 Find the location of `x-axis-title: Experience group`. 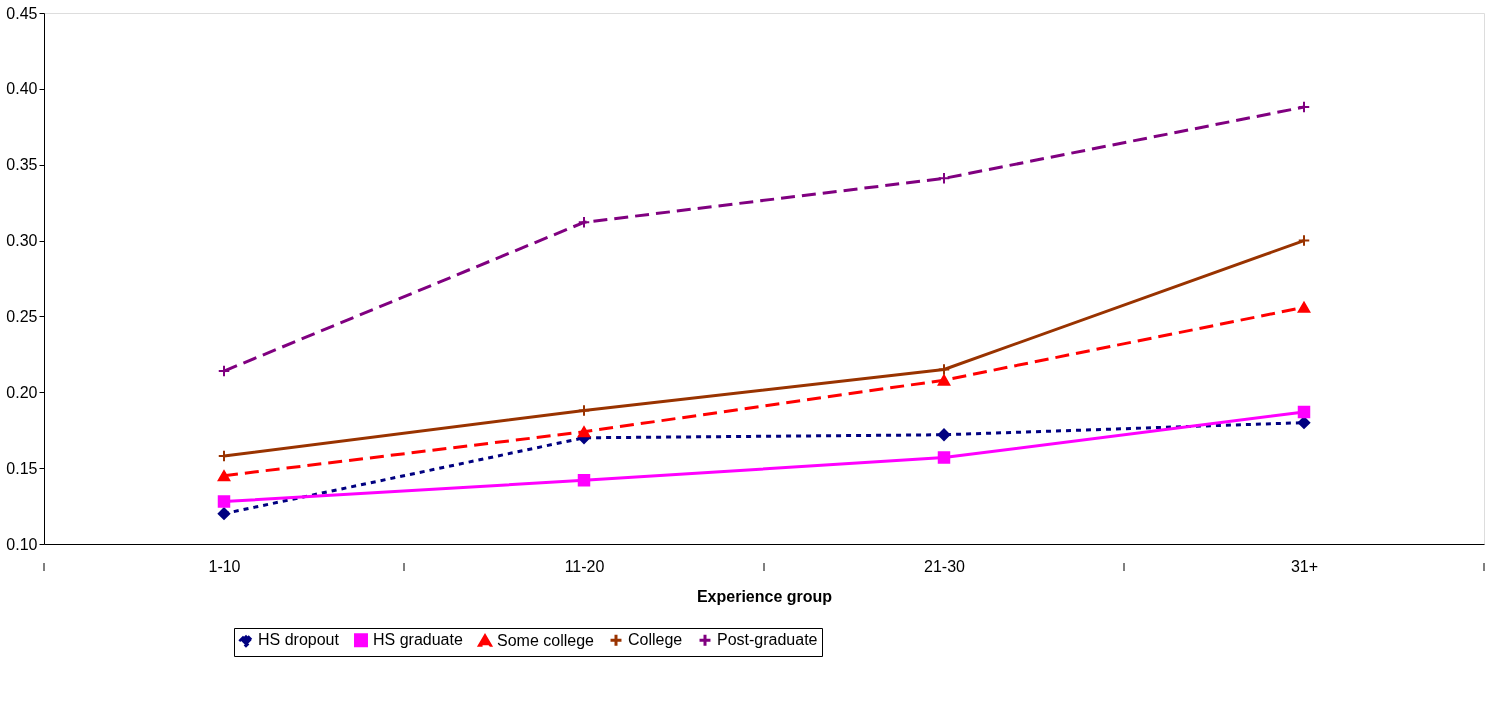

x-axis-title: Experience group is located at coordinates (764, 596).